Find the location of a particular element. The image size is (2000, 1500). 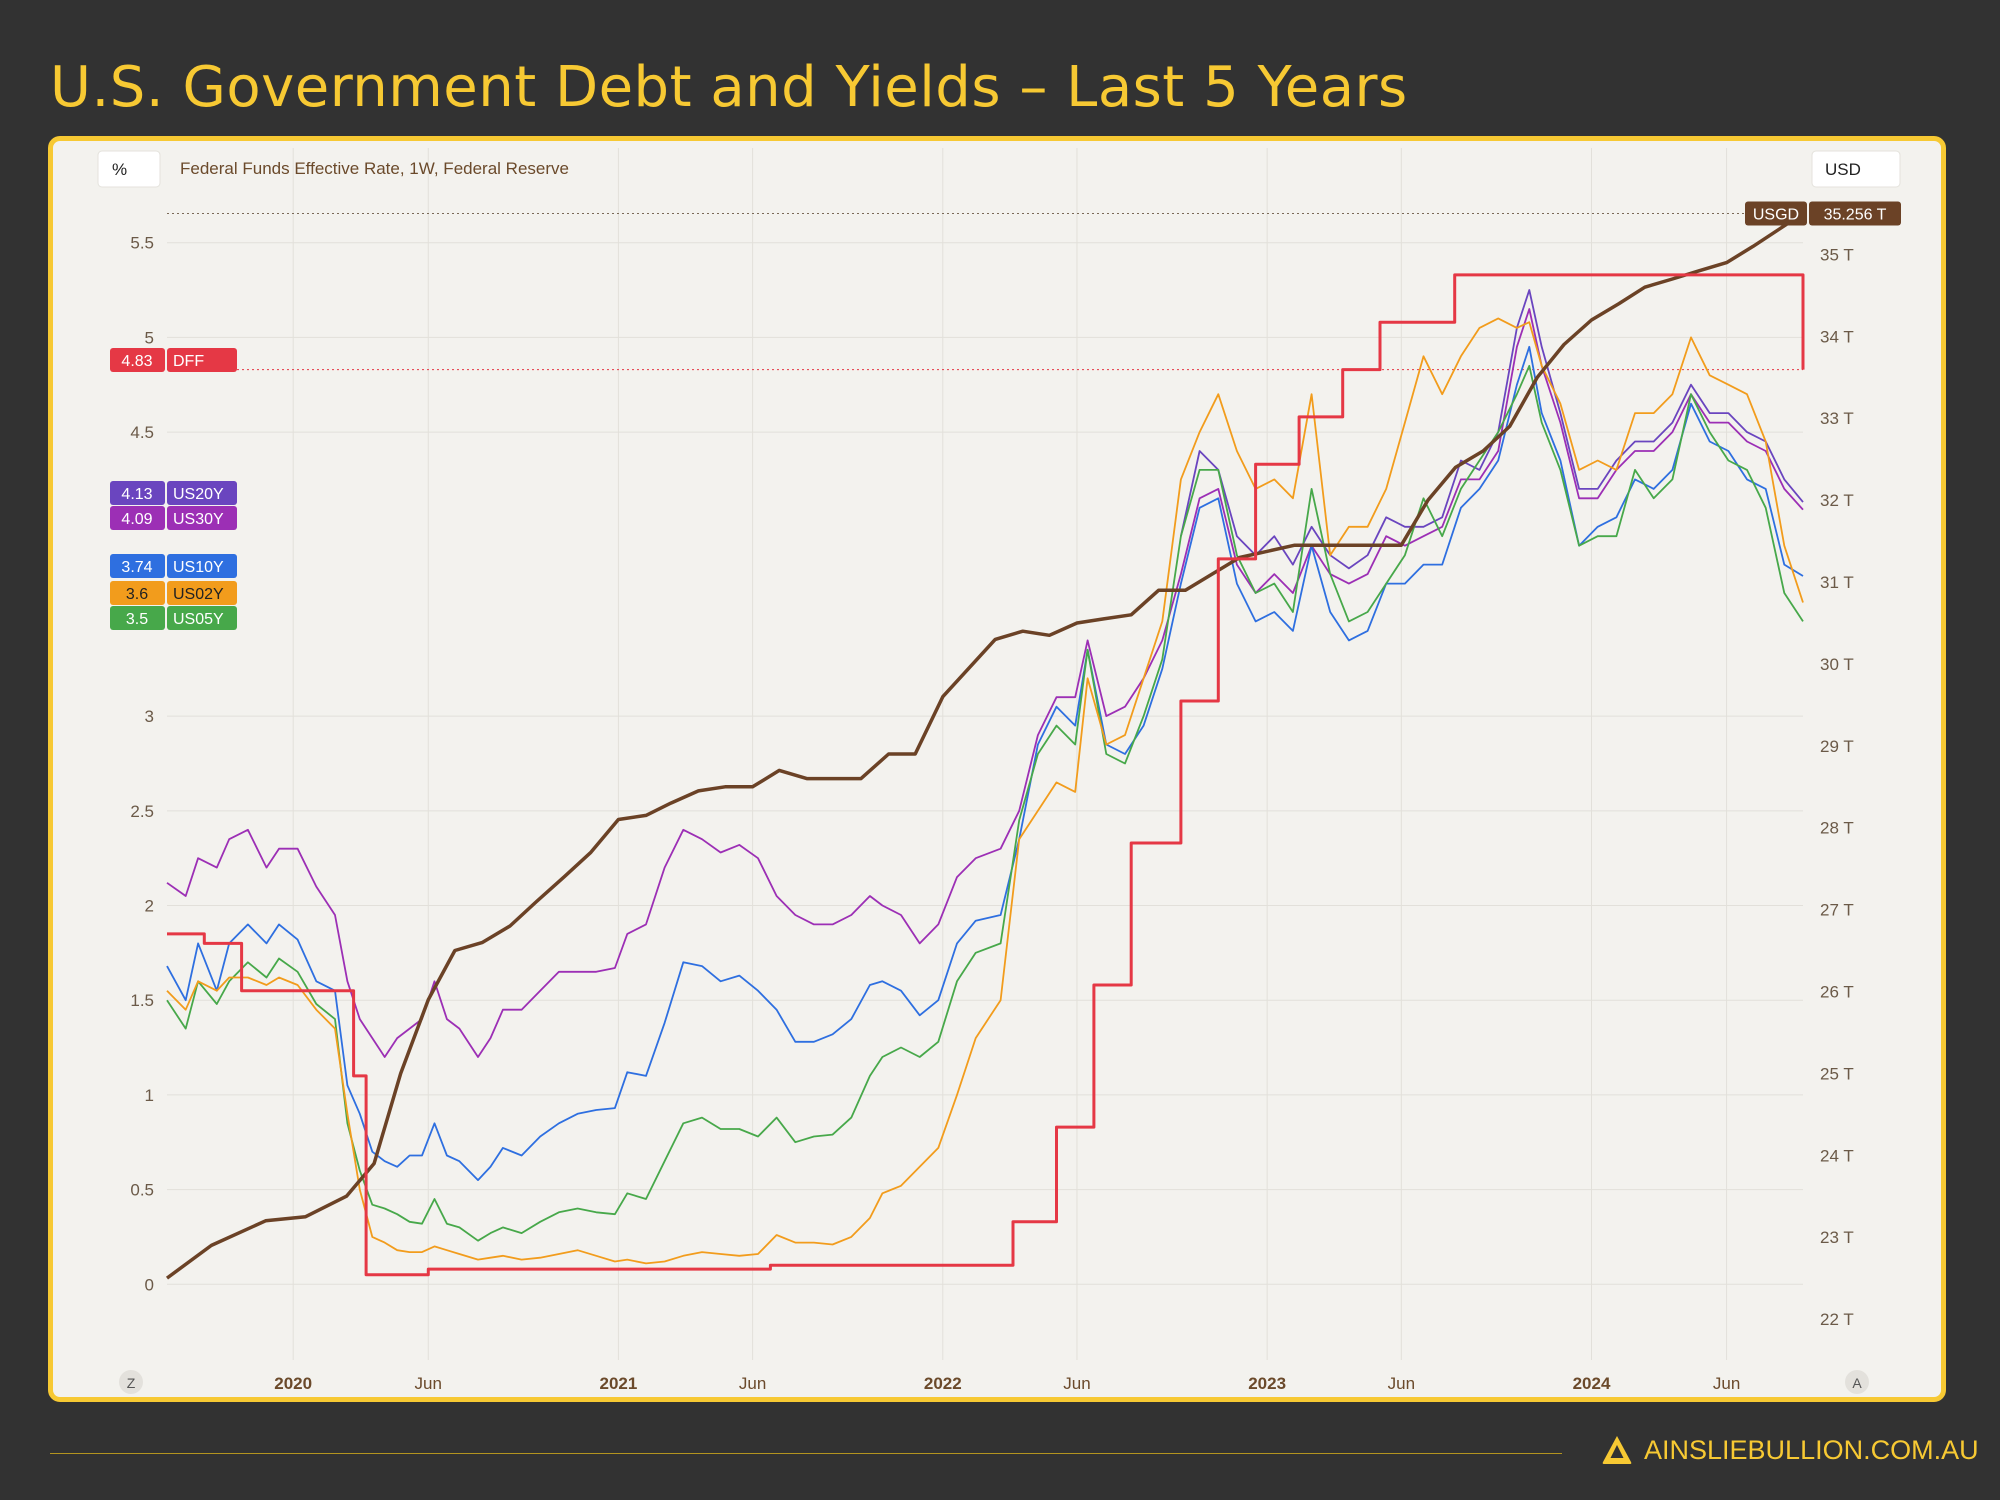

brand-logo: AINSLIEBULLION.COM.AU is located at coordinates (1789, 1450).